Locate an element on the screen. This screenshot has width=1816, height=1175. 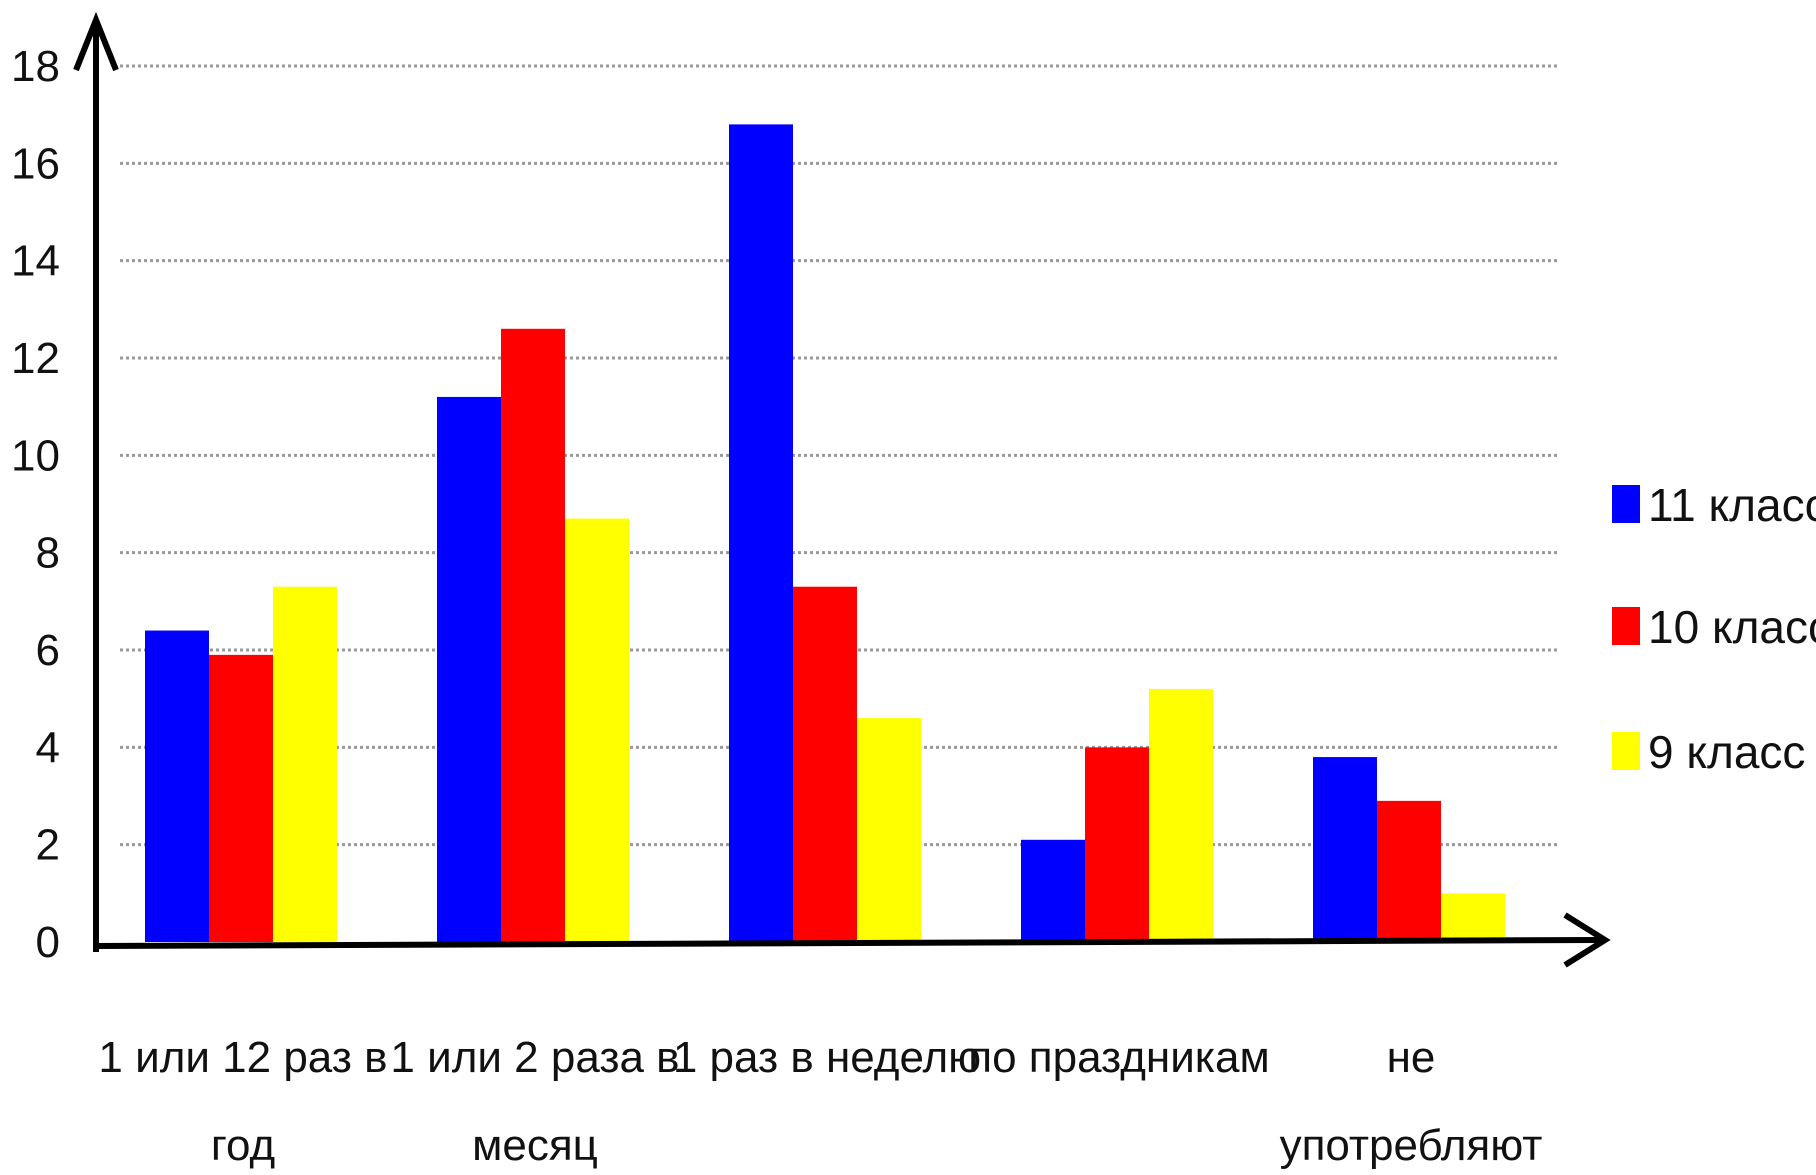
legend-label: 9 класс is located at coordinates (1726, 752).